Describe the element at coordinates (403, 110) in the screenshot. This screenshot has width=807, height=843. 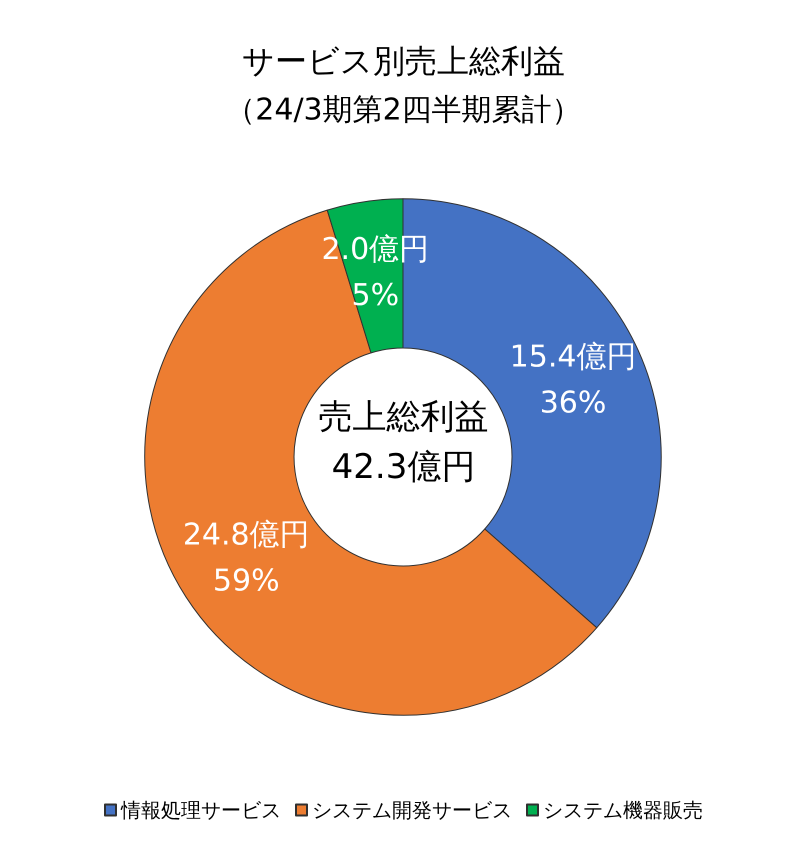
I see `chart-subtitle: （24/3期第2四半期累計）` at that location.